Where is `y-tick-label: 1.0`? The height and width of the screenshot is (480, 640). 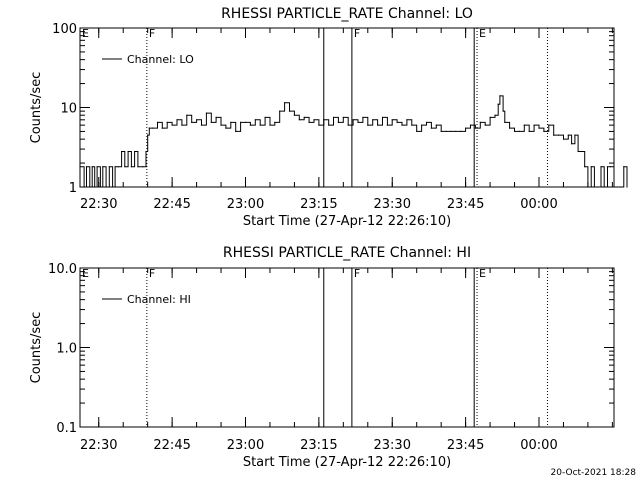 y-tick-label: 1.0 is located at coordinates (66, 349).